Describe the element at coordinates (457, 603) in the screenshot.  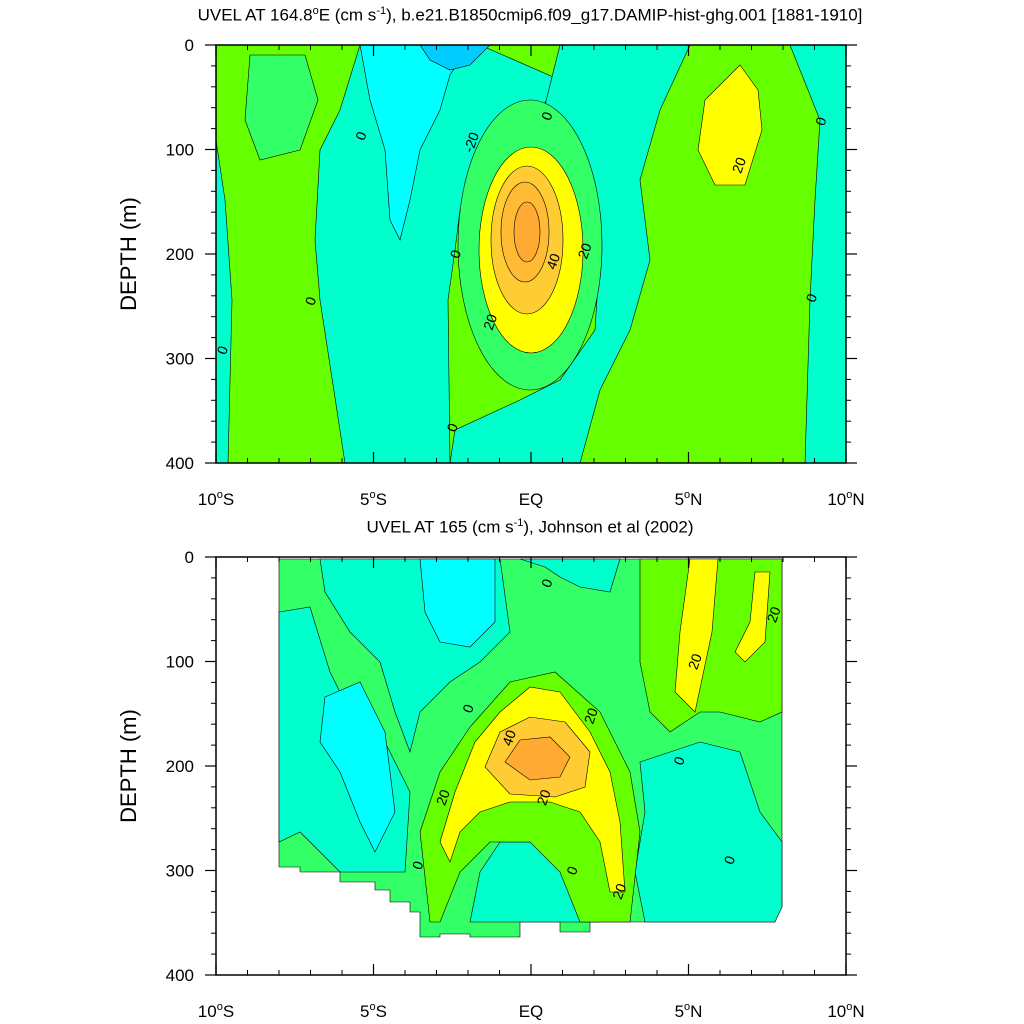
I see `fill-north-cyan` at that location.